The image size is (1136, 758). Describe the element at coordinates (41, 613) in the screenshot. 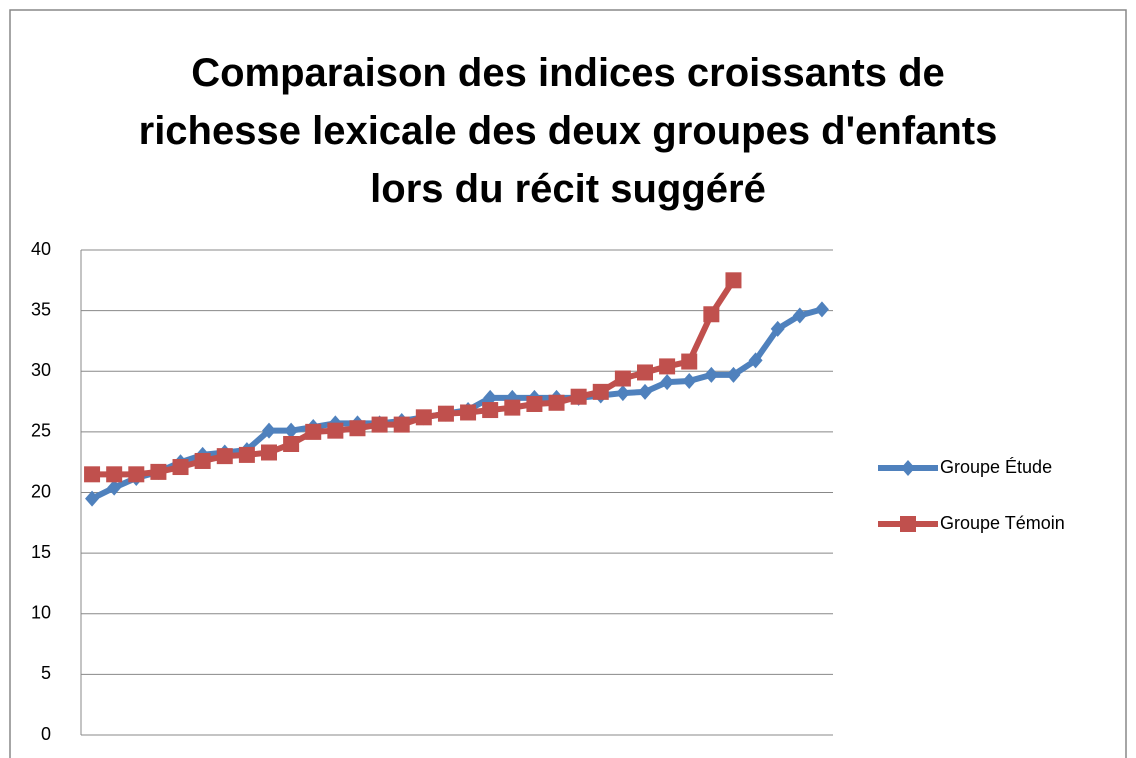

I see `y-tick-label: 10` at that location.